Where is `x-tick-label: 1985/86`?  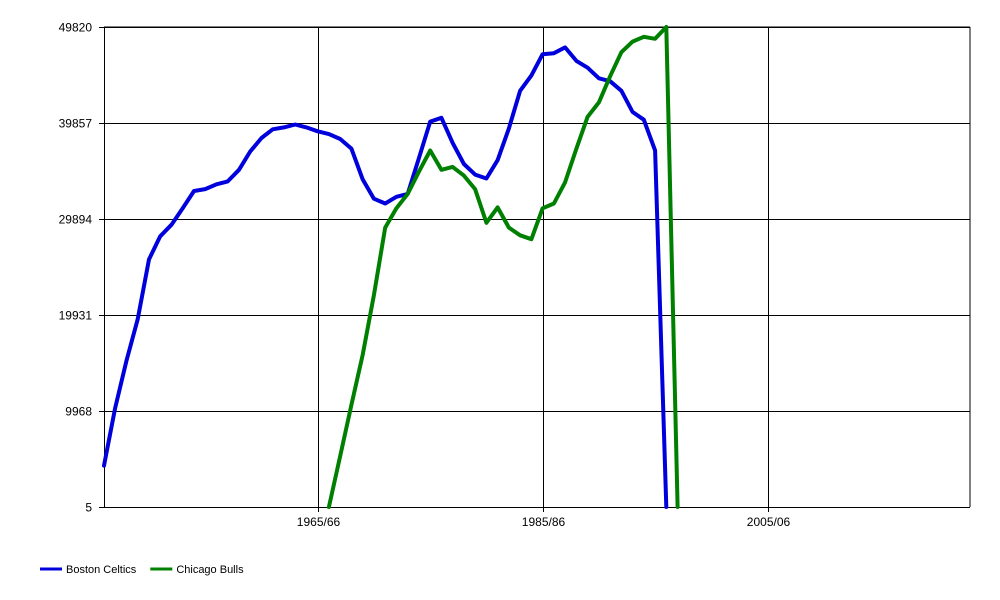 x-tick-label: 1985/86 is located at coordinates (544, 522).